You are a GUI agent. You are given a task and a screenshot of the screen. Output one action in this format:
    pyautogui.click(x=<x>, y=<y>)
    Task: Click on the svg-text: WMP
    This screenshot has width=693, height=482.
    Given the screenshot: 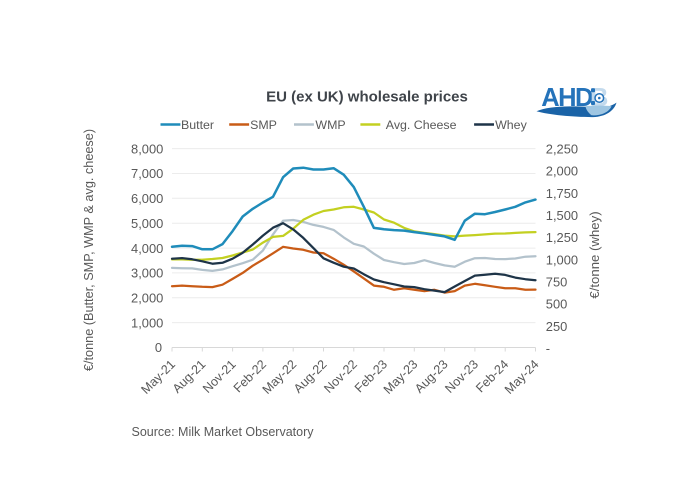 What is the action you would take?
    pyautogui.click(x=330, y=125)
    